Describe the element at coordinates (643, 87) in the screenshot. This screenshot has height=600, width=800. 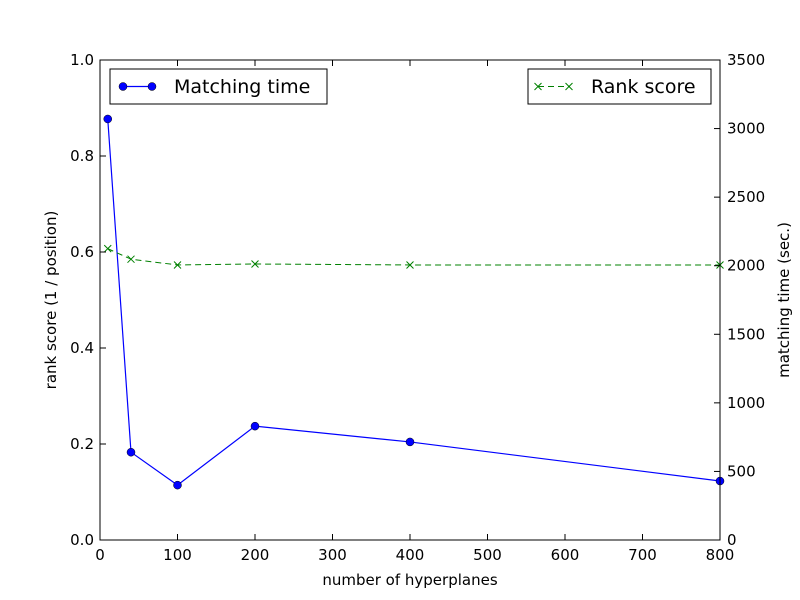
I see `legend-label-rank-score: Rank score` at that location.